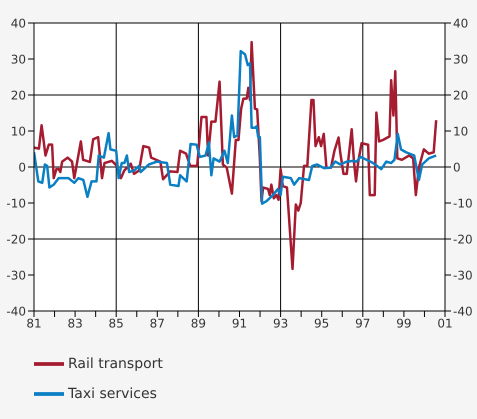 The image size is (477, 419). What do you see at coordinates (460, 95) in the screenshot?
I see `y2-tick-label: 20` at bounding box center [460, 95].